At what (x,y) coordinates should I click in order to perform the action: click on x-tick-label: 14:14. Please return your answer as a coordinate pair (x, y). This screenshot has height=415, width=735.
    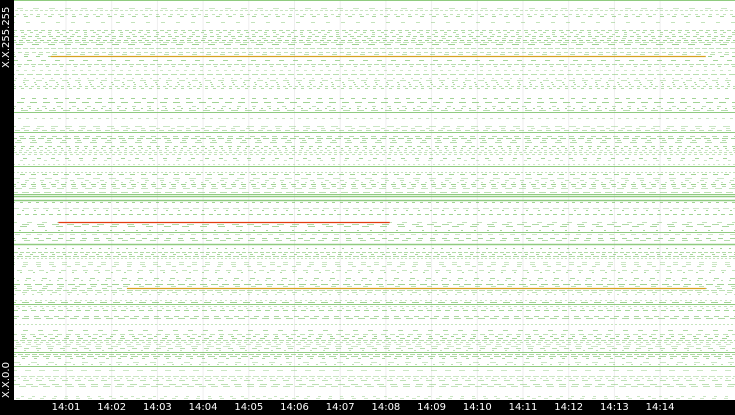
    Looking at the image, I should click on (660, 407).